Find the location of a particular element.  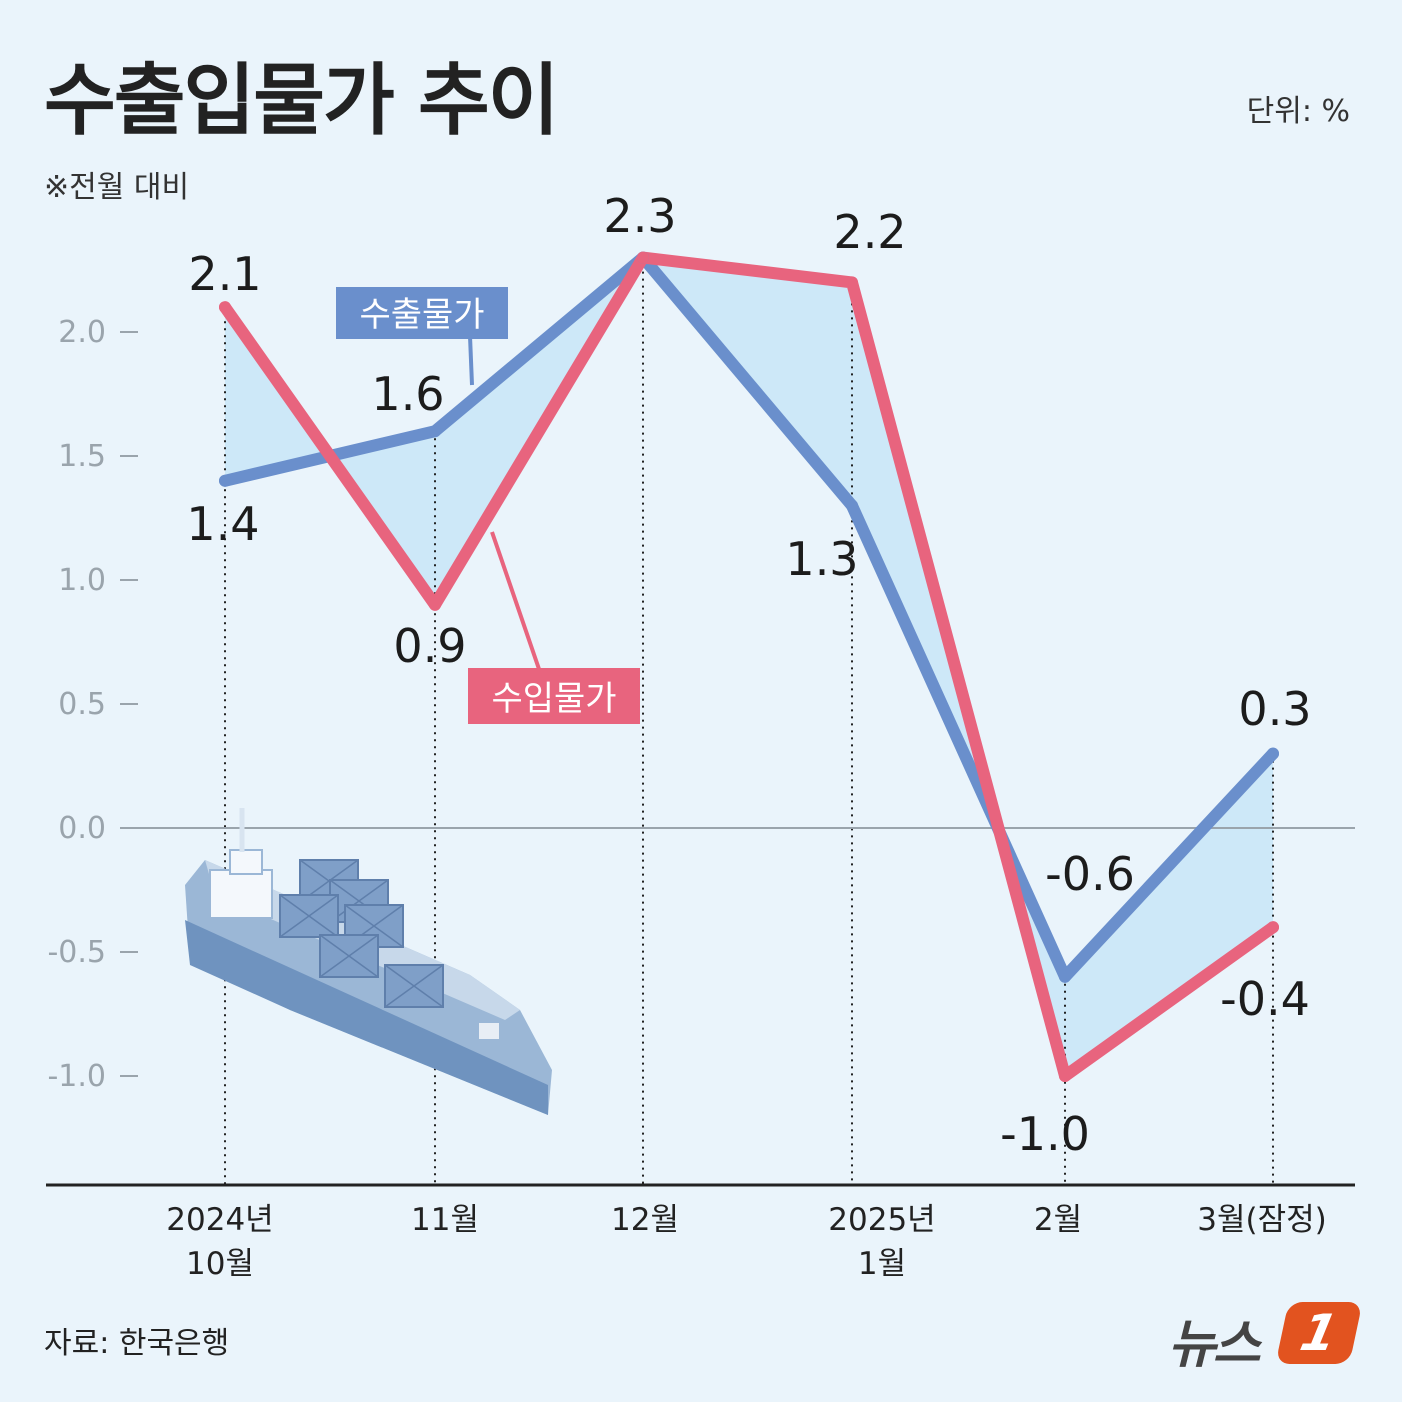

import-tag-pointer is located at coordinates (516, 602).